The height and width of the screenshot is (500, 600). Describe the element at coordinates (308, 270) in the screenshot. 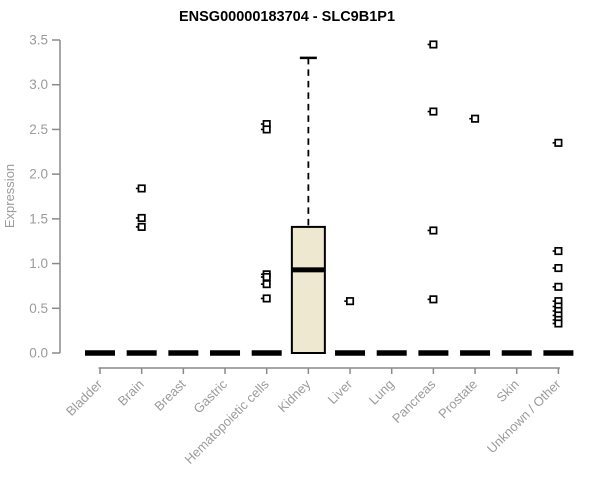

I see `median-line-kidney` at that location.